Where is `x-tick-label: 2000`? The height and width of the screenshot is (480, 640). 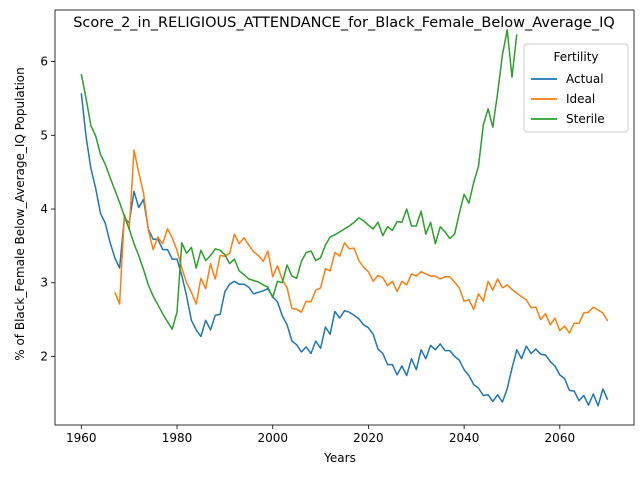 x-tick-label: 2000 is located at coordinates (272, 438).